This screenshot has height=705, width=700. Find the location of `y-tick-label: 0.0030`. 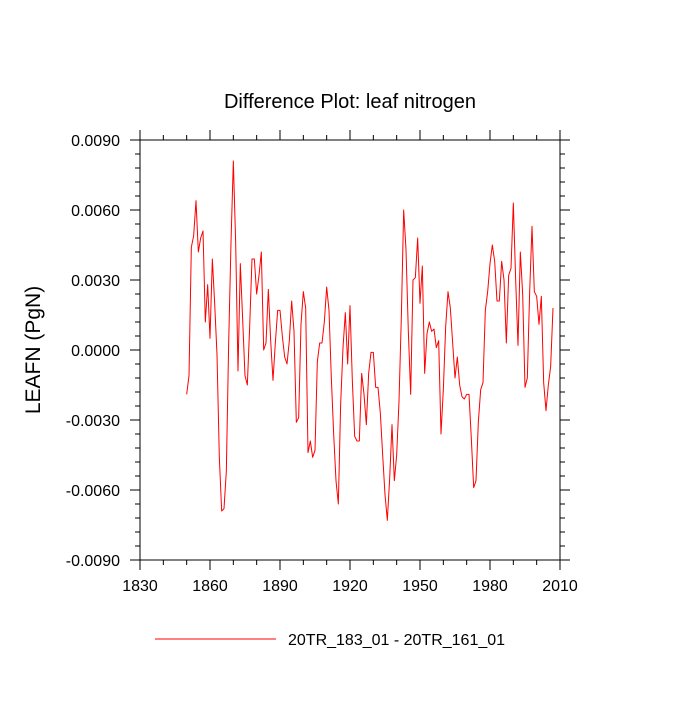

y-tick-label: 0.0030 is located at coordinates (95, 281).